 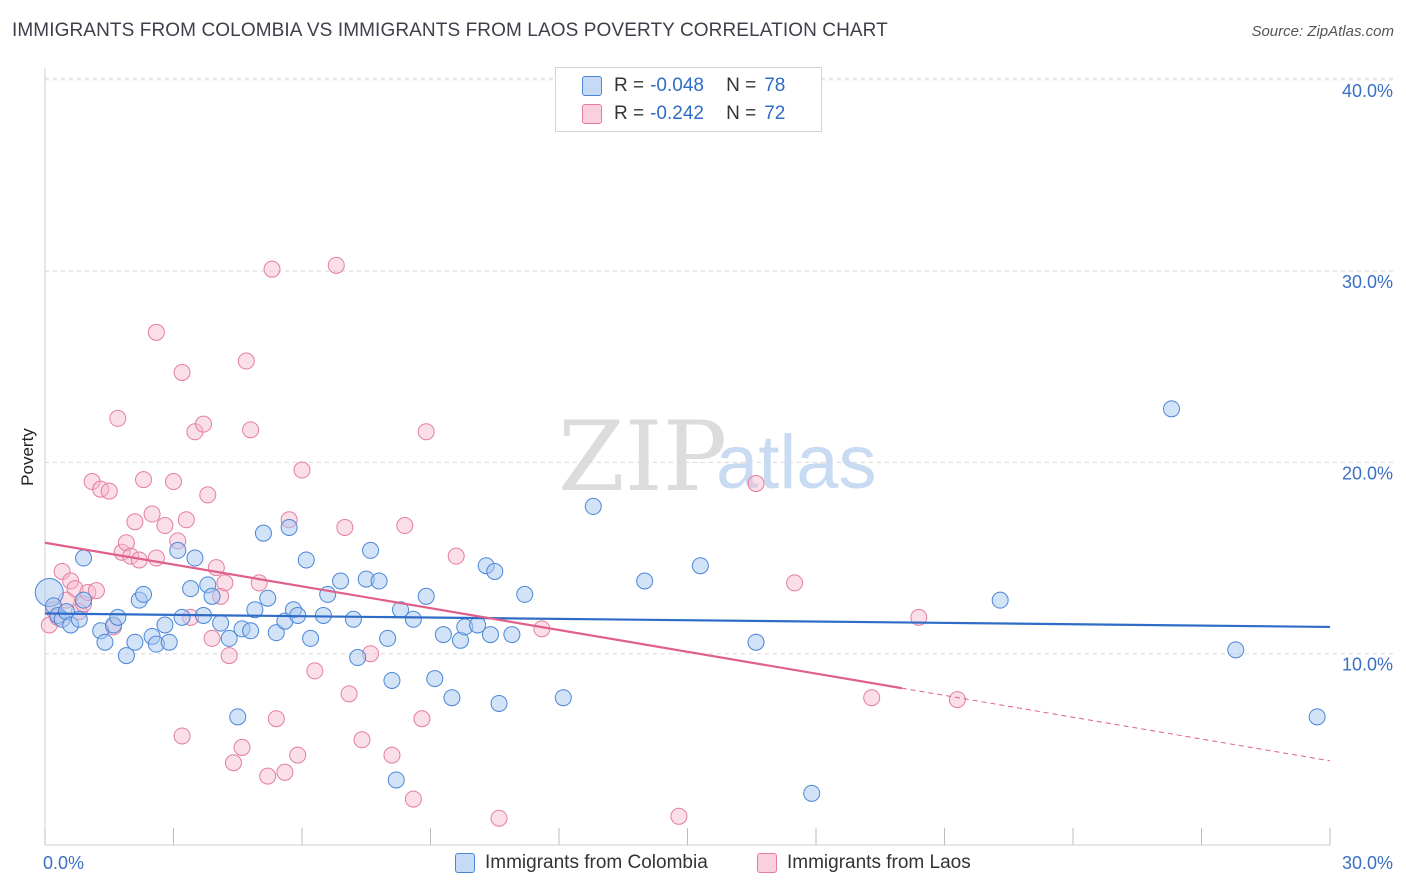 I want to click on correlation-legend: R = -0.048 N = 78 R = -0.242 N = 72, so click(x=688, y=99).